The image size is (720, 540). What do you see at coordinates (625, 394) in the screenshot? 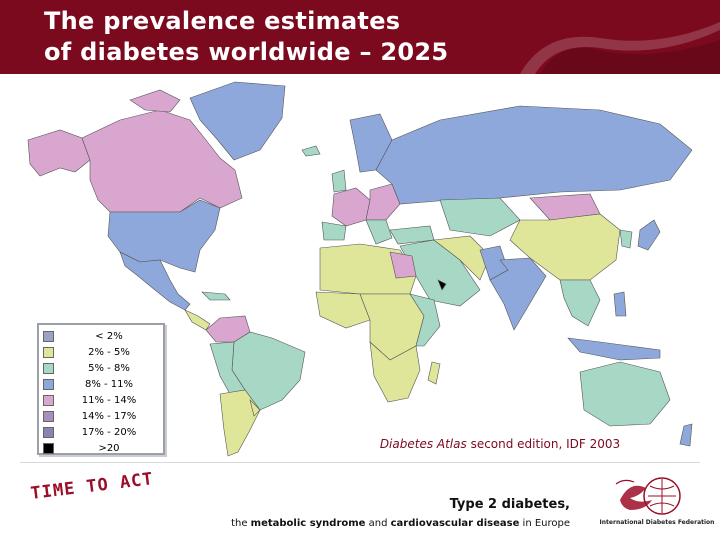
I see `region-australia` at bounding box center [625, 394].